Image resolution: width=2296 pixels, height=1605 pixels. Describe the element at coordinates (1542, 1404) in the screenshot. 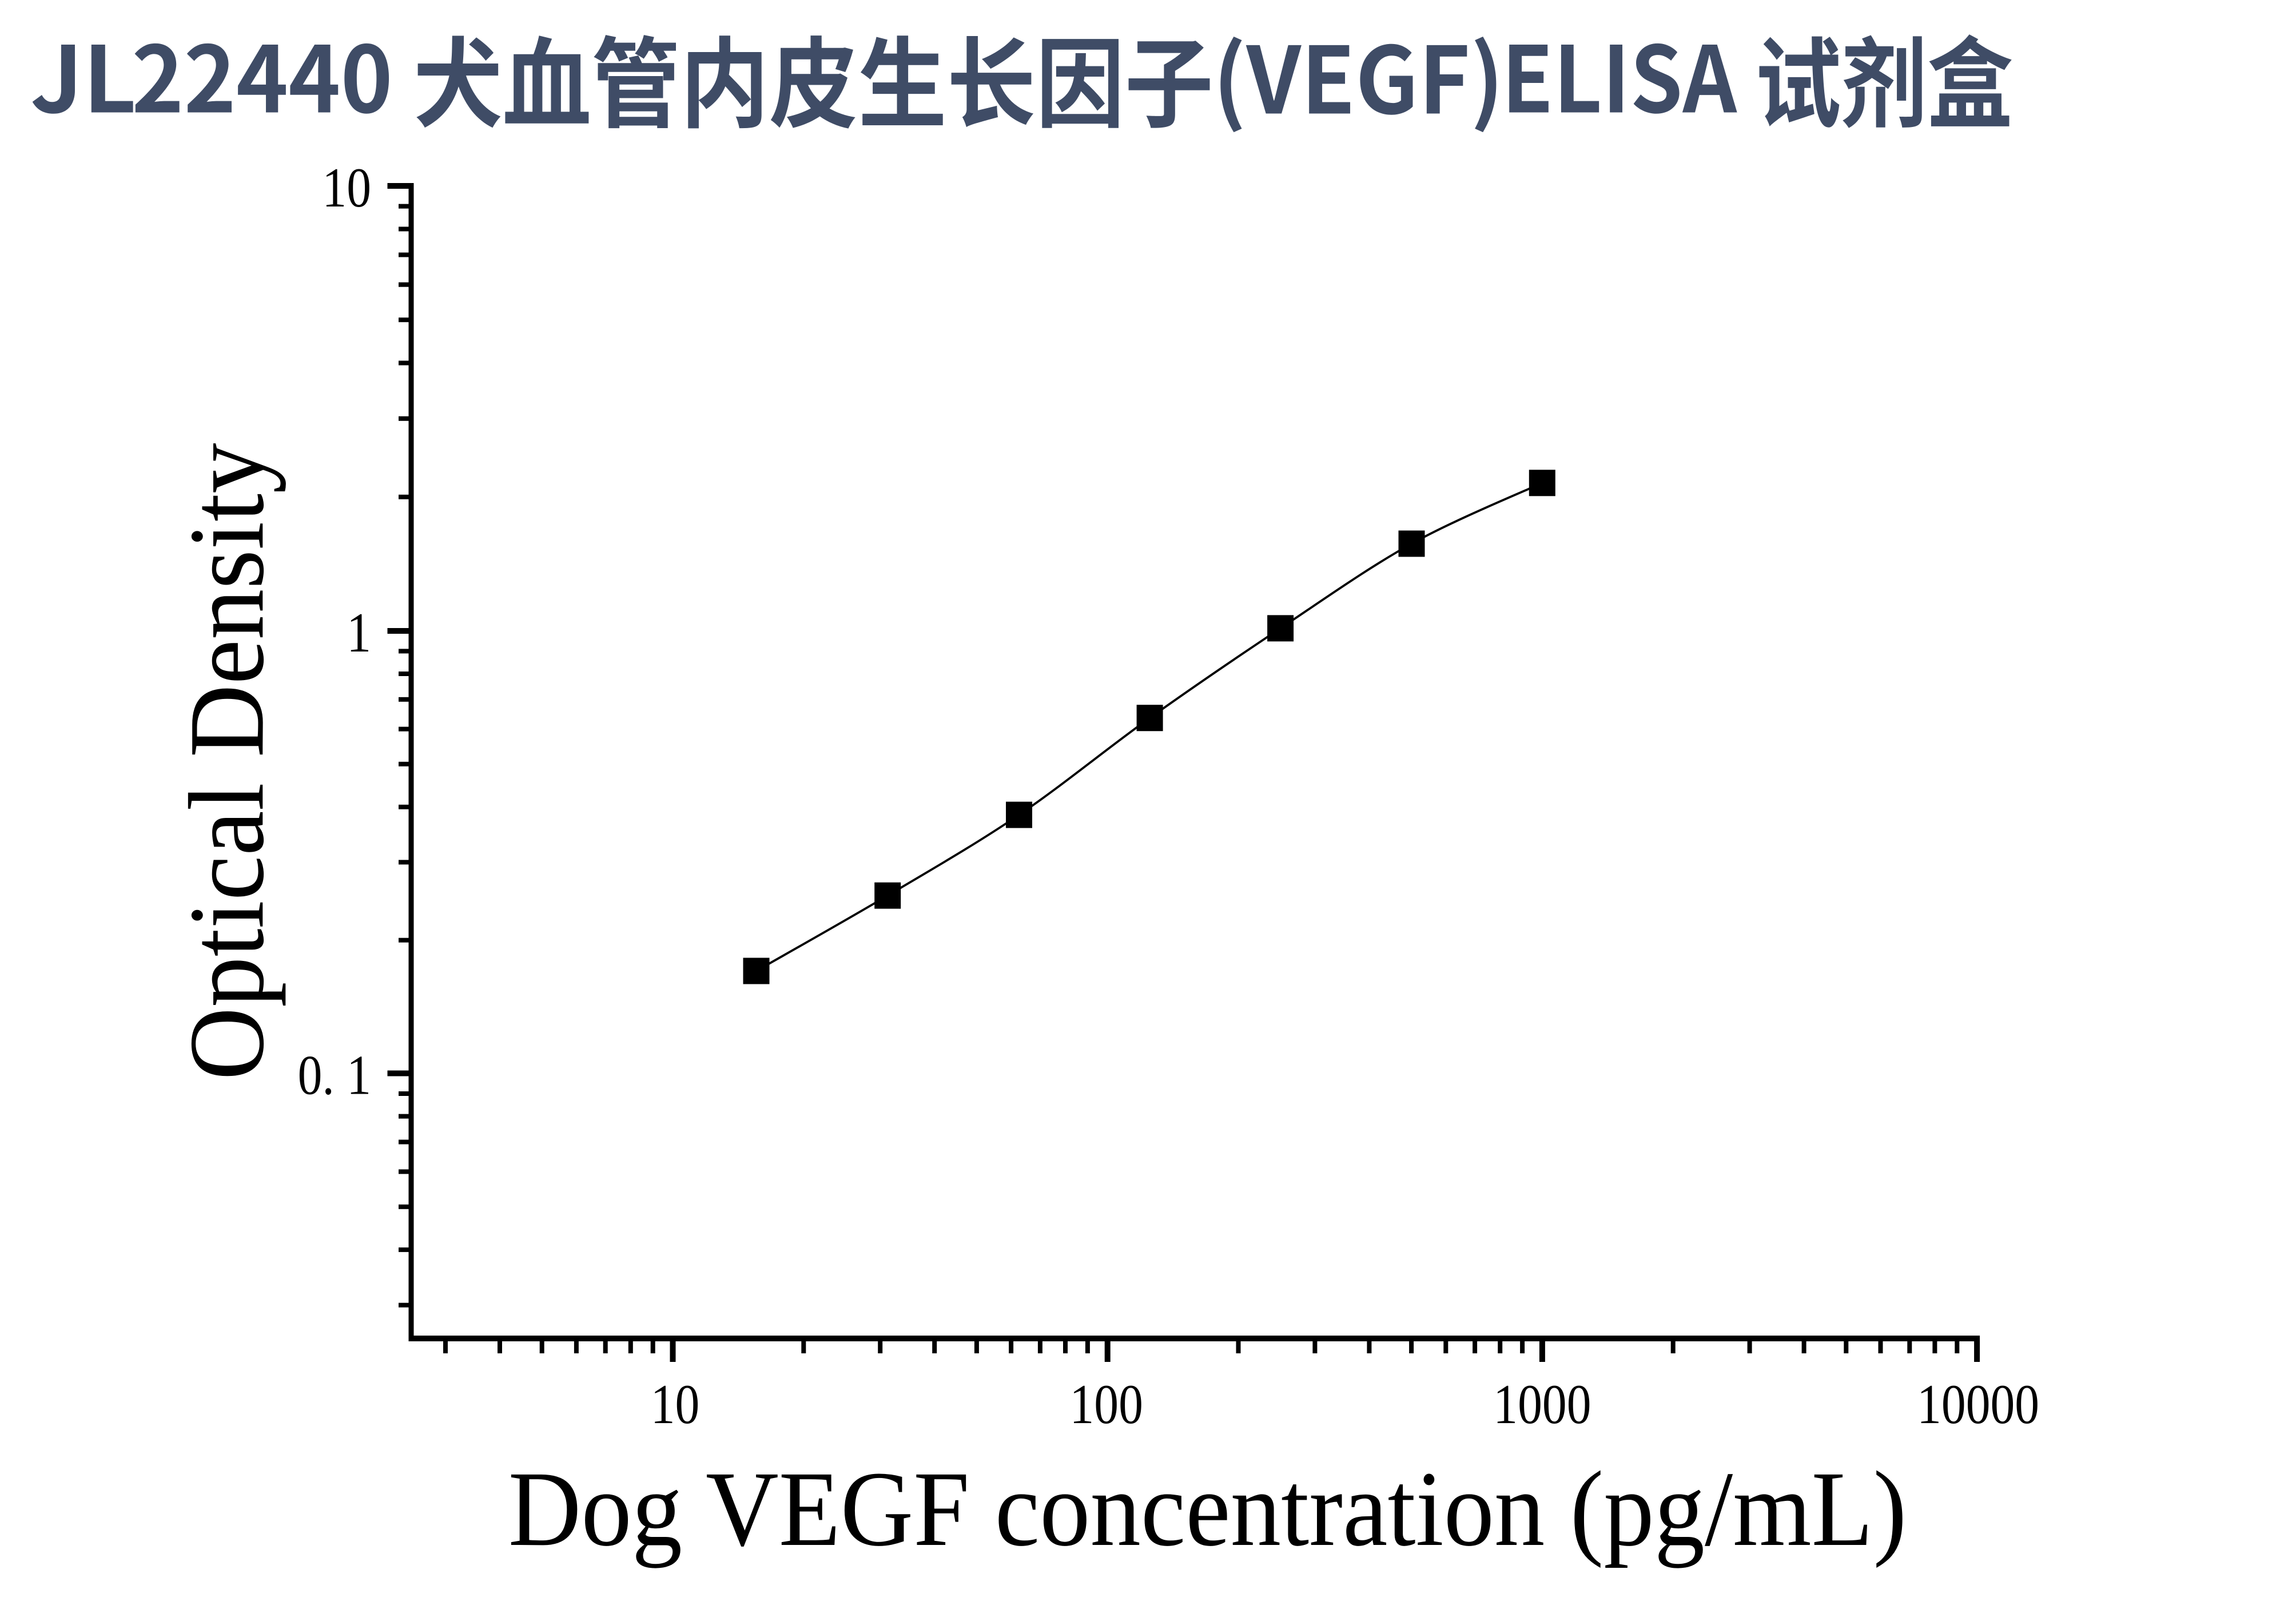

I see `svg-text: 1000` at that location.